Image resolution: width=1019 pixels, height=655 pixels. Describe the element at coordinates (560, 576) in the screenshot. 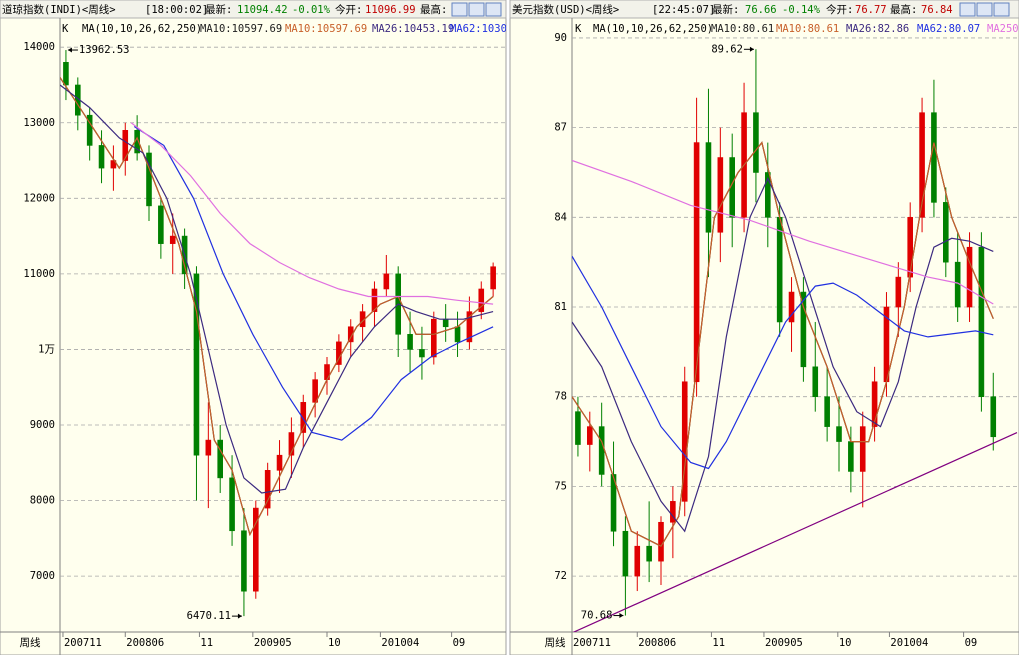

I see `y-tick-label: 72` at that location.